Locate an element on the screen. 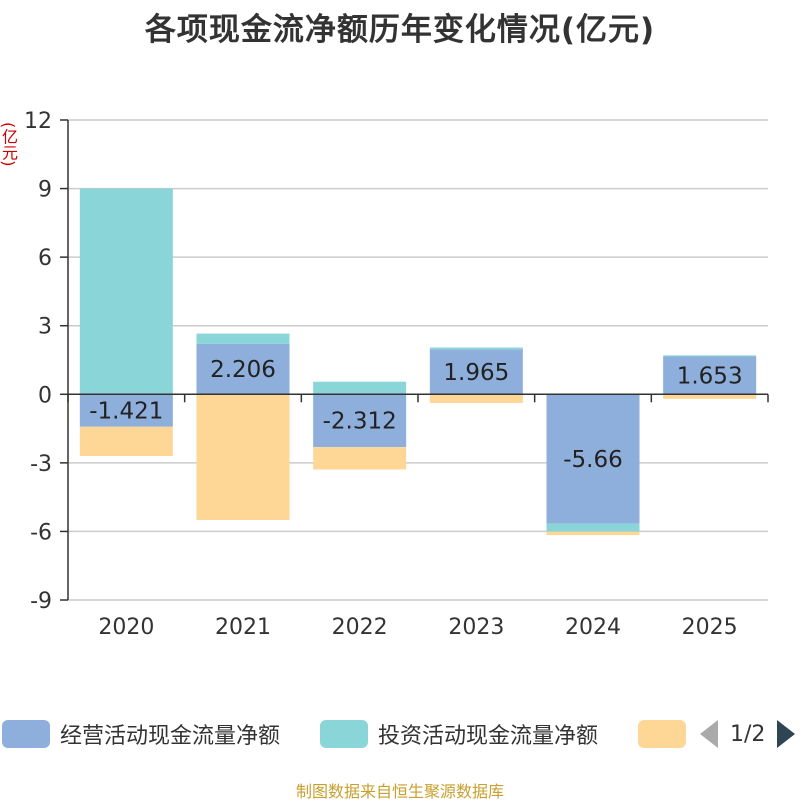 The width and height of the screenshot is (800, 802). x-tick-label-2021: 2021 is located at coordinates (243, 627).